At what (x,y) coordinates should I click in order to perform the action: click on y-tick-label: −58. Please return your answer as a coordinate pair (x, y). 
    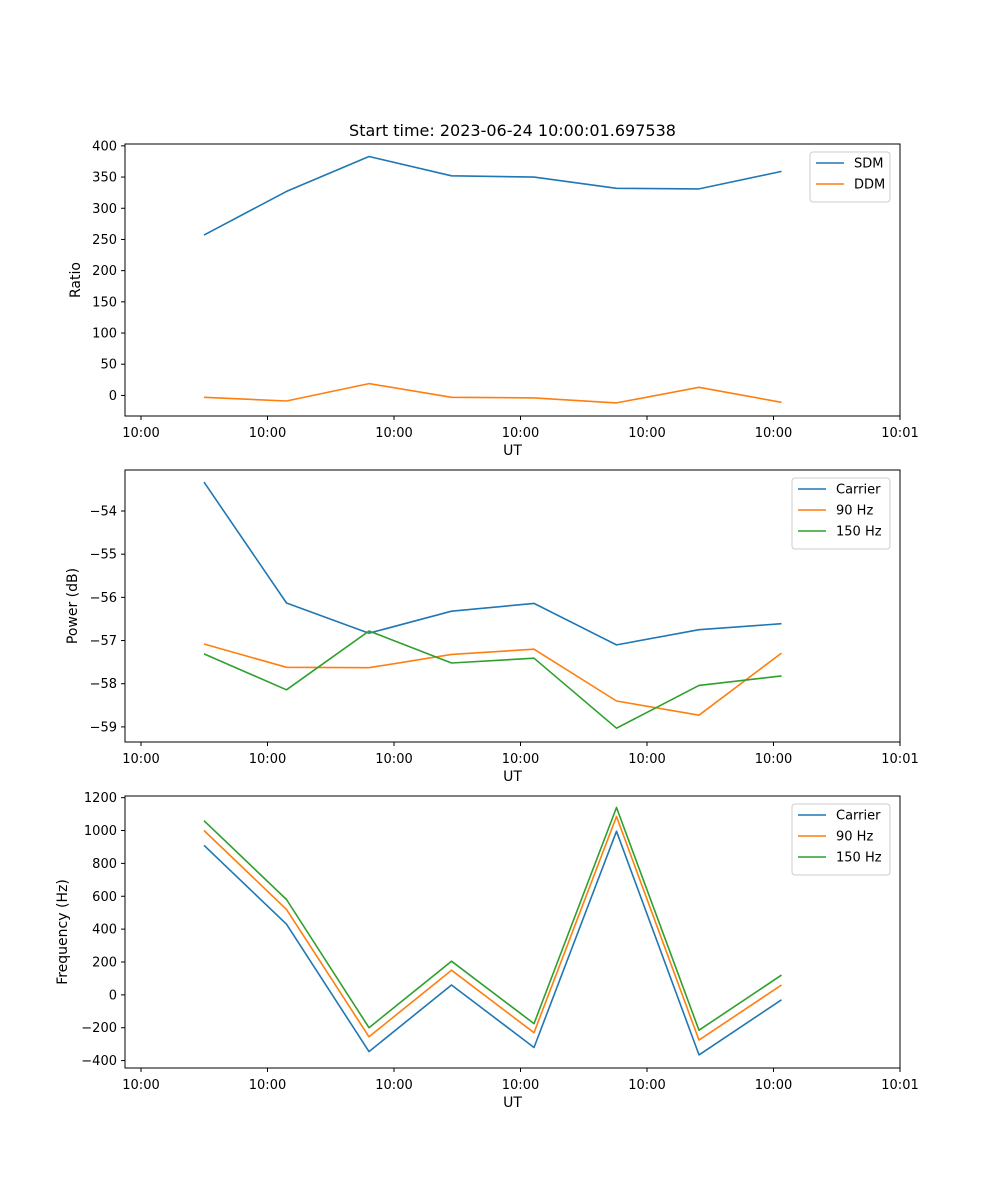
    Looking at the image, I should click on (103, 684).